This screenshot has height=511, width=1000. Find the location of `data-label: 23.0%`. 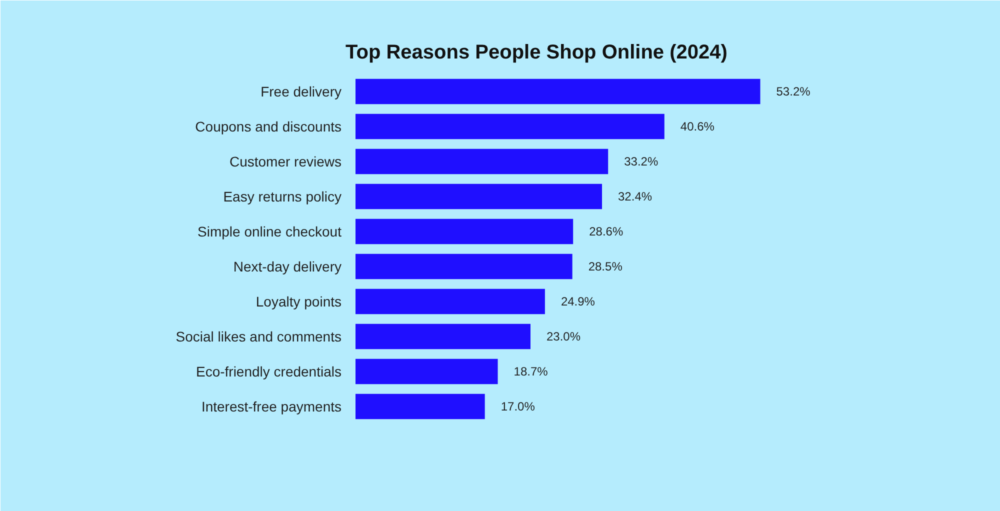

data-label: 23.0% is located at coordinates (563, 337).